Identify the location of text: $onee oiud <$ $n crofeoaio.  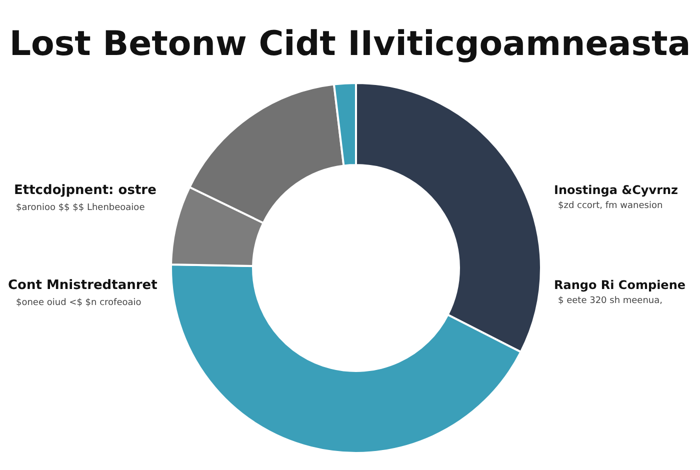
(79, 303).